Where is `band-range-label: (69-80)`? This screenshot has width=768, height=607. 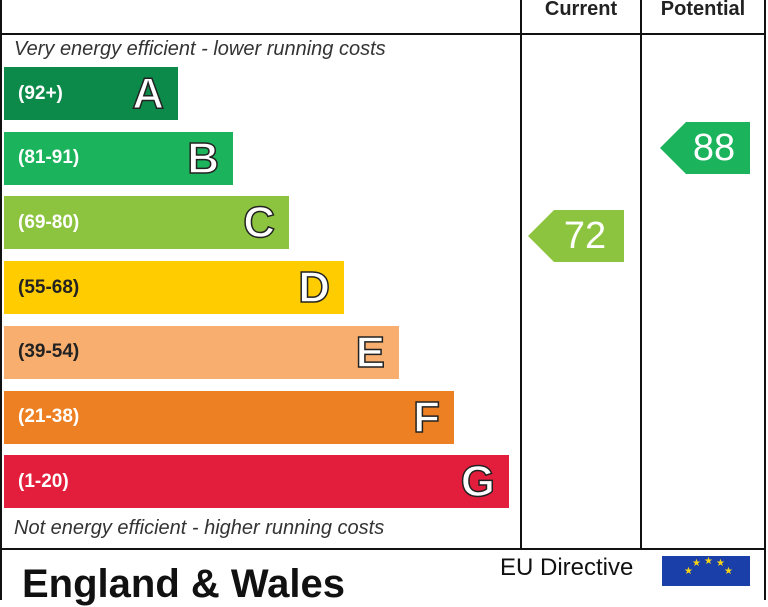
band-range-label: (69-80) is located at coordinates (49, 222).